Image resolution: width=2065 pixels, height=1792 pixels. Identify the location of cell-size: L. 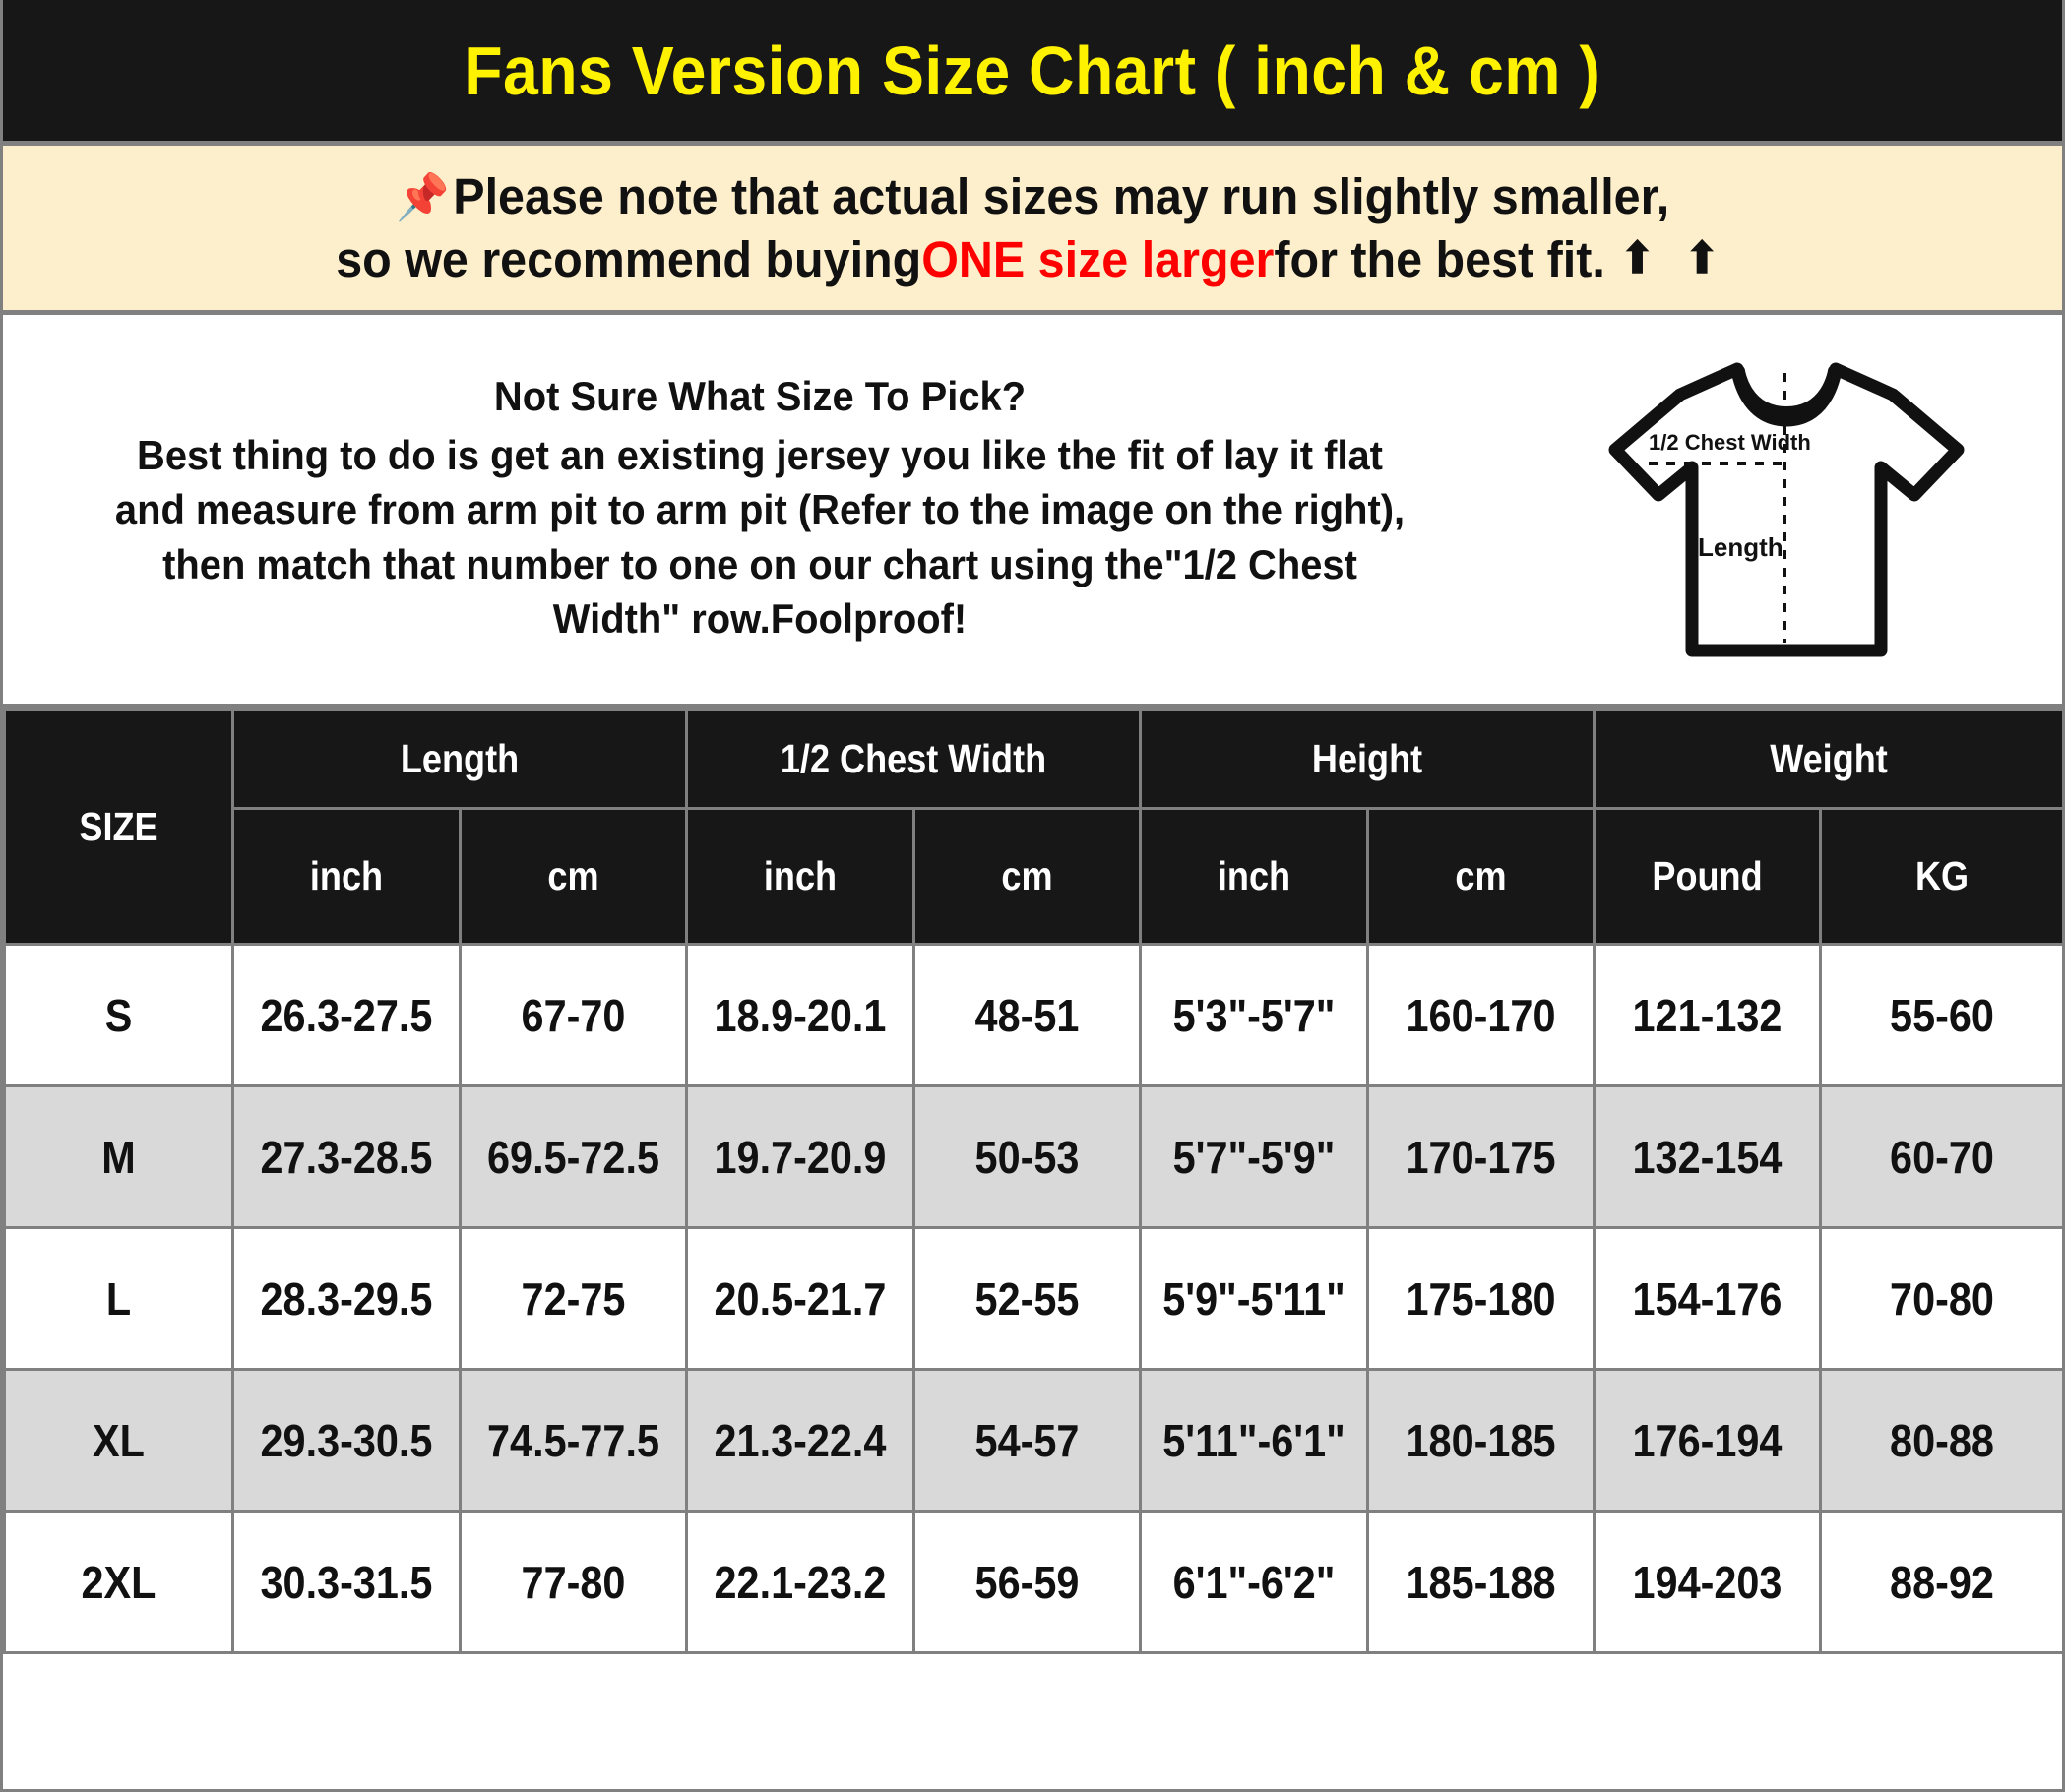
(119, 1299).